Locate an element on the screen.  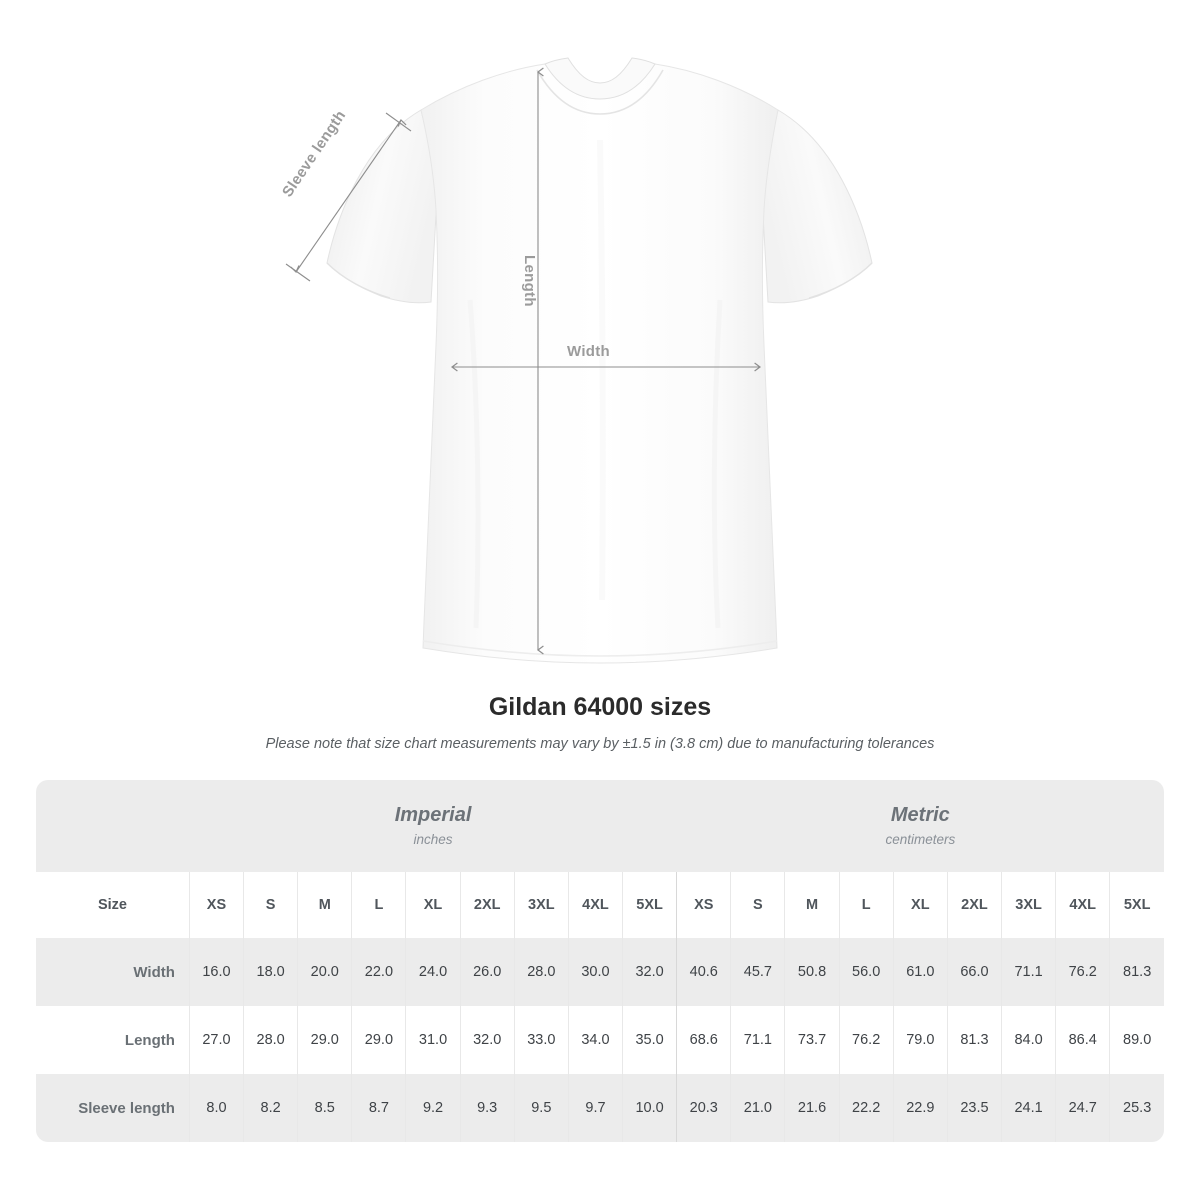
cell-sleeve-length-metric-xs: 20.3 is located at coordinates (703, 1108).